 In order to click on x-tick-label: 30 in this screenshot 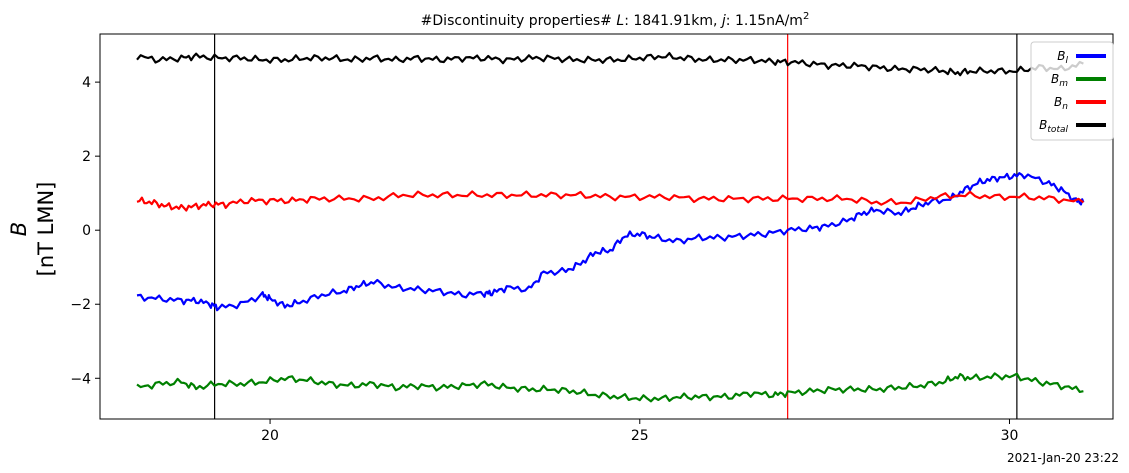, I will do `click(1010, 436)`.